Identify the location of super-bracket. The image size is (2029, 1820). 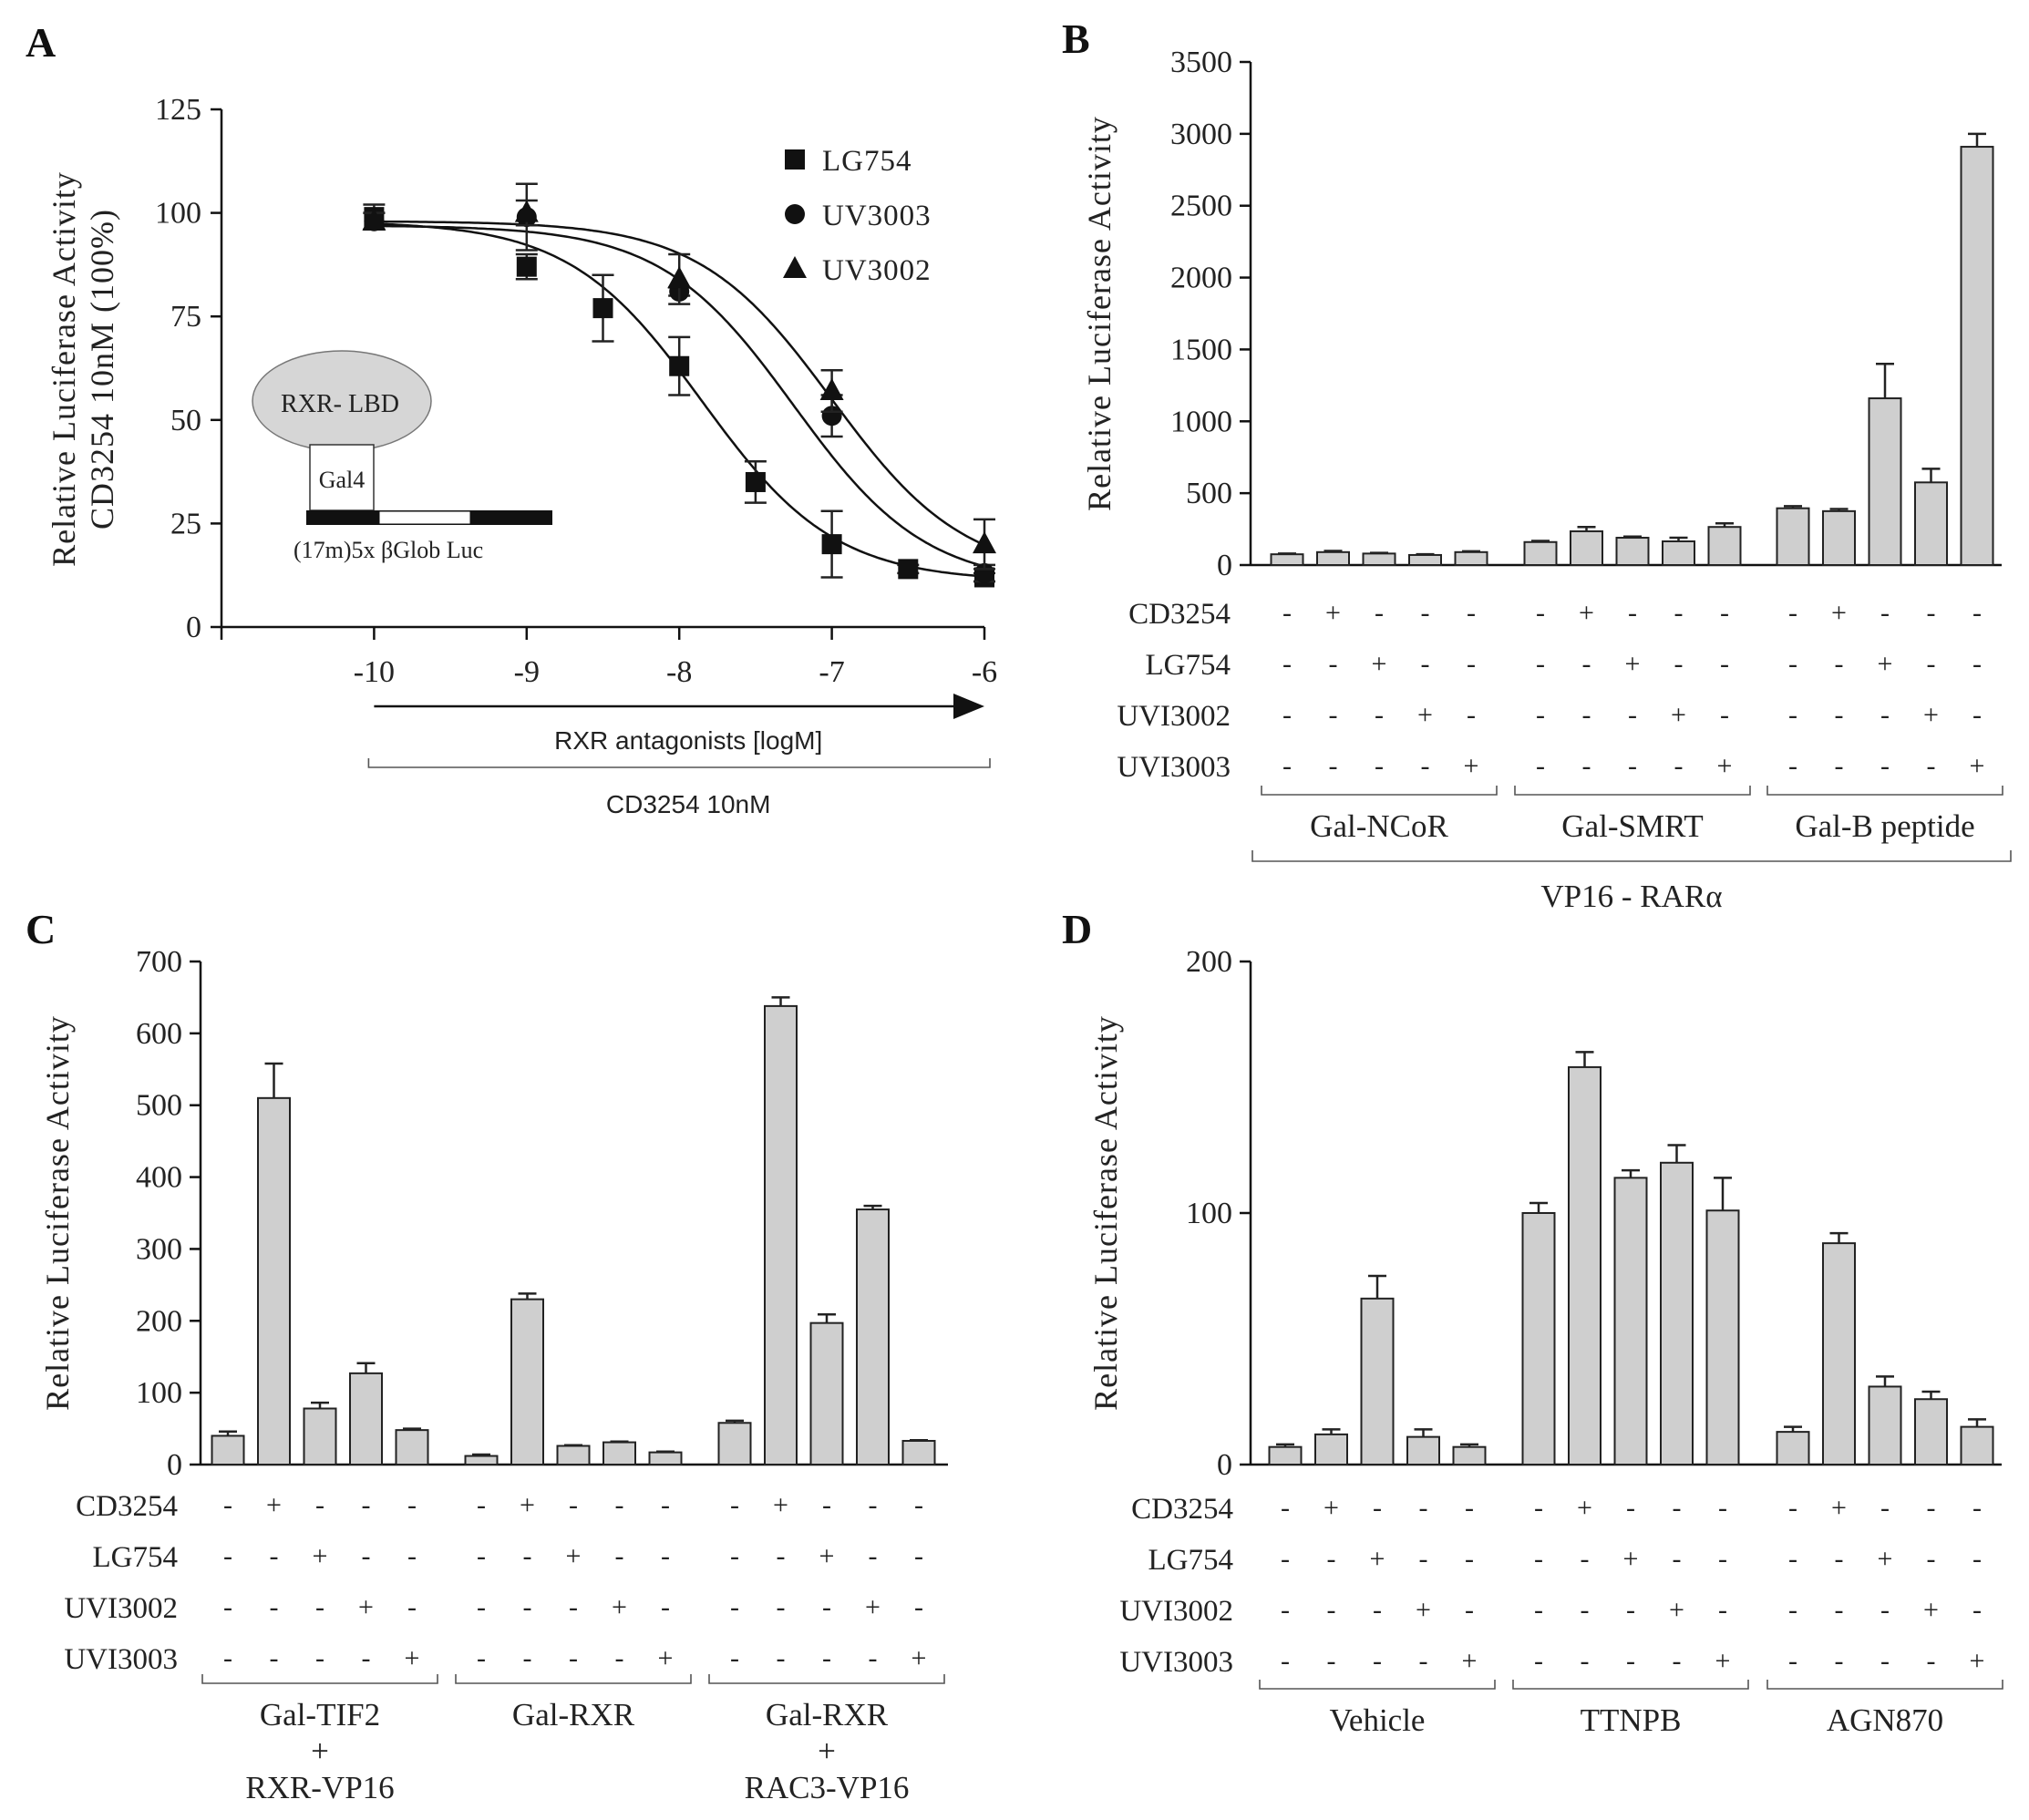
(1631, 856).